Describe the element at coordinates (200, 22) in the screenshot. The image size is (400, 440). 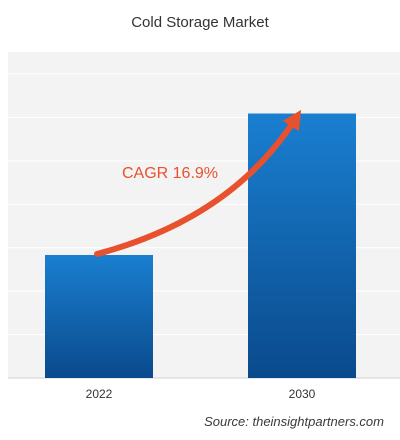
I see `chart-title: Cold Storage Market` at that location.